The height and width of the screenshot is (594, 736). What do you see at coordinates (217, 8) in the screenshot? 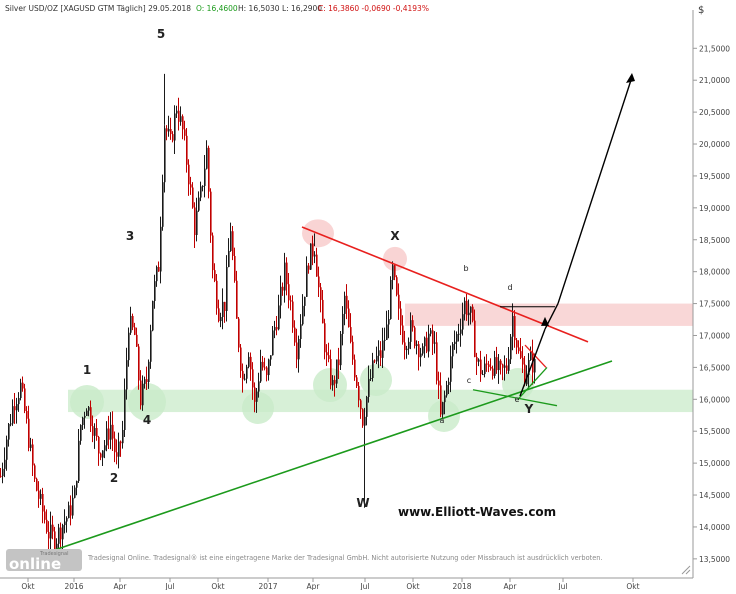
I see `header-open: O: 16,4600` at bounding box center [217, 8].